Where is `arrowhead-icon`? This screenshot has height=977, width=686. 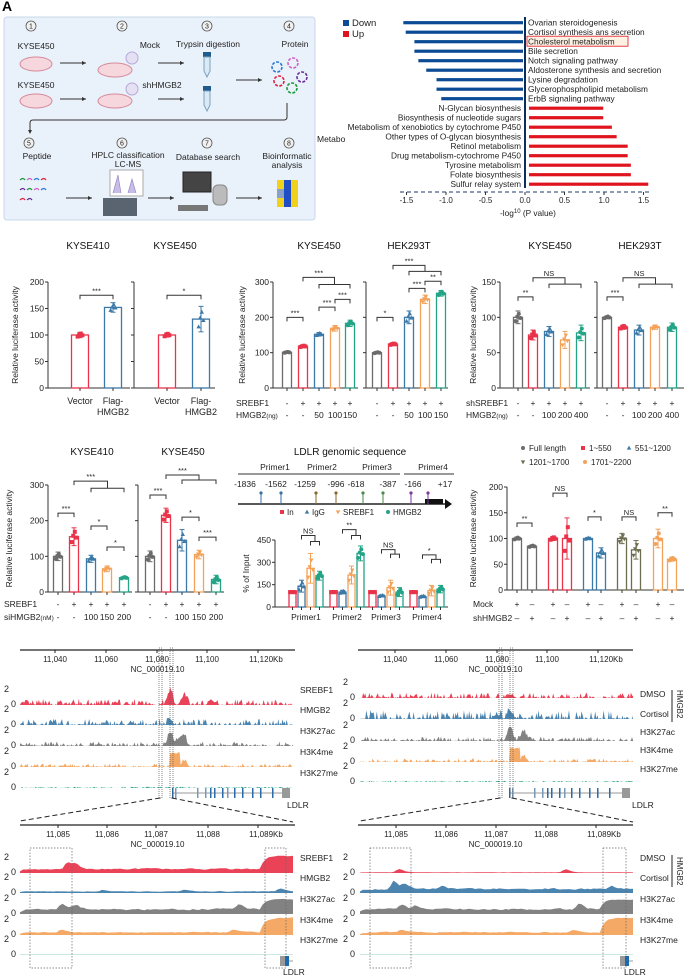 arrowhead-icon is located at coordinates (84, 63).